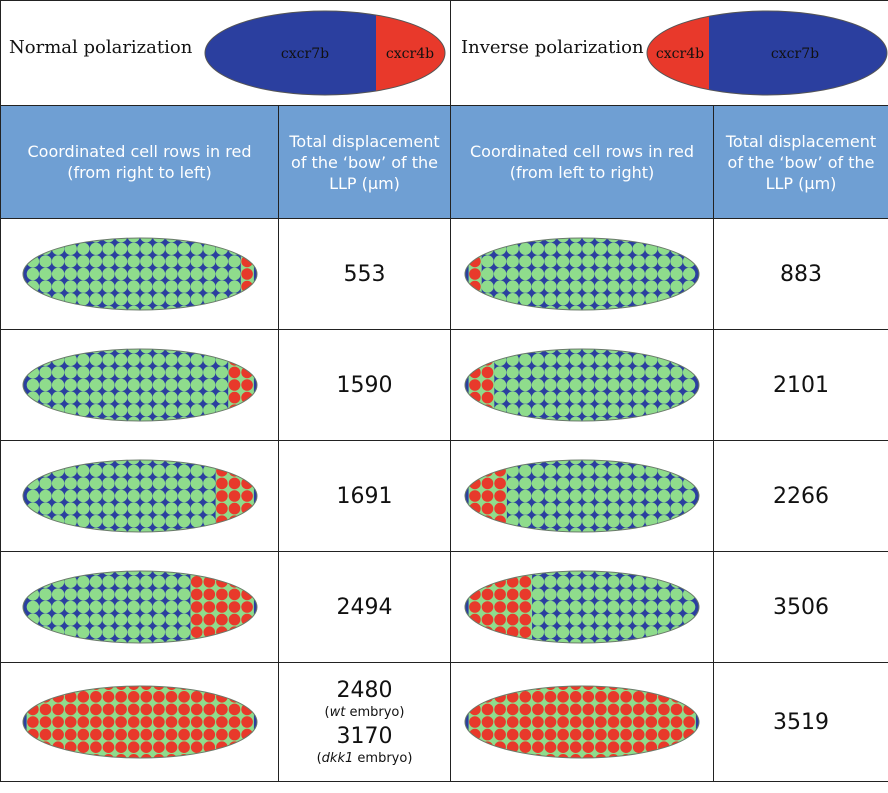  Describe the element at coordinates (444, 607) in the screenshot. I see `table-row: 2494 3506` at that location.